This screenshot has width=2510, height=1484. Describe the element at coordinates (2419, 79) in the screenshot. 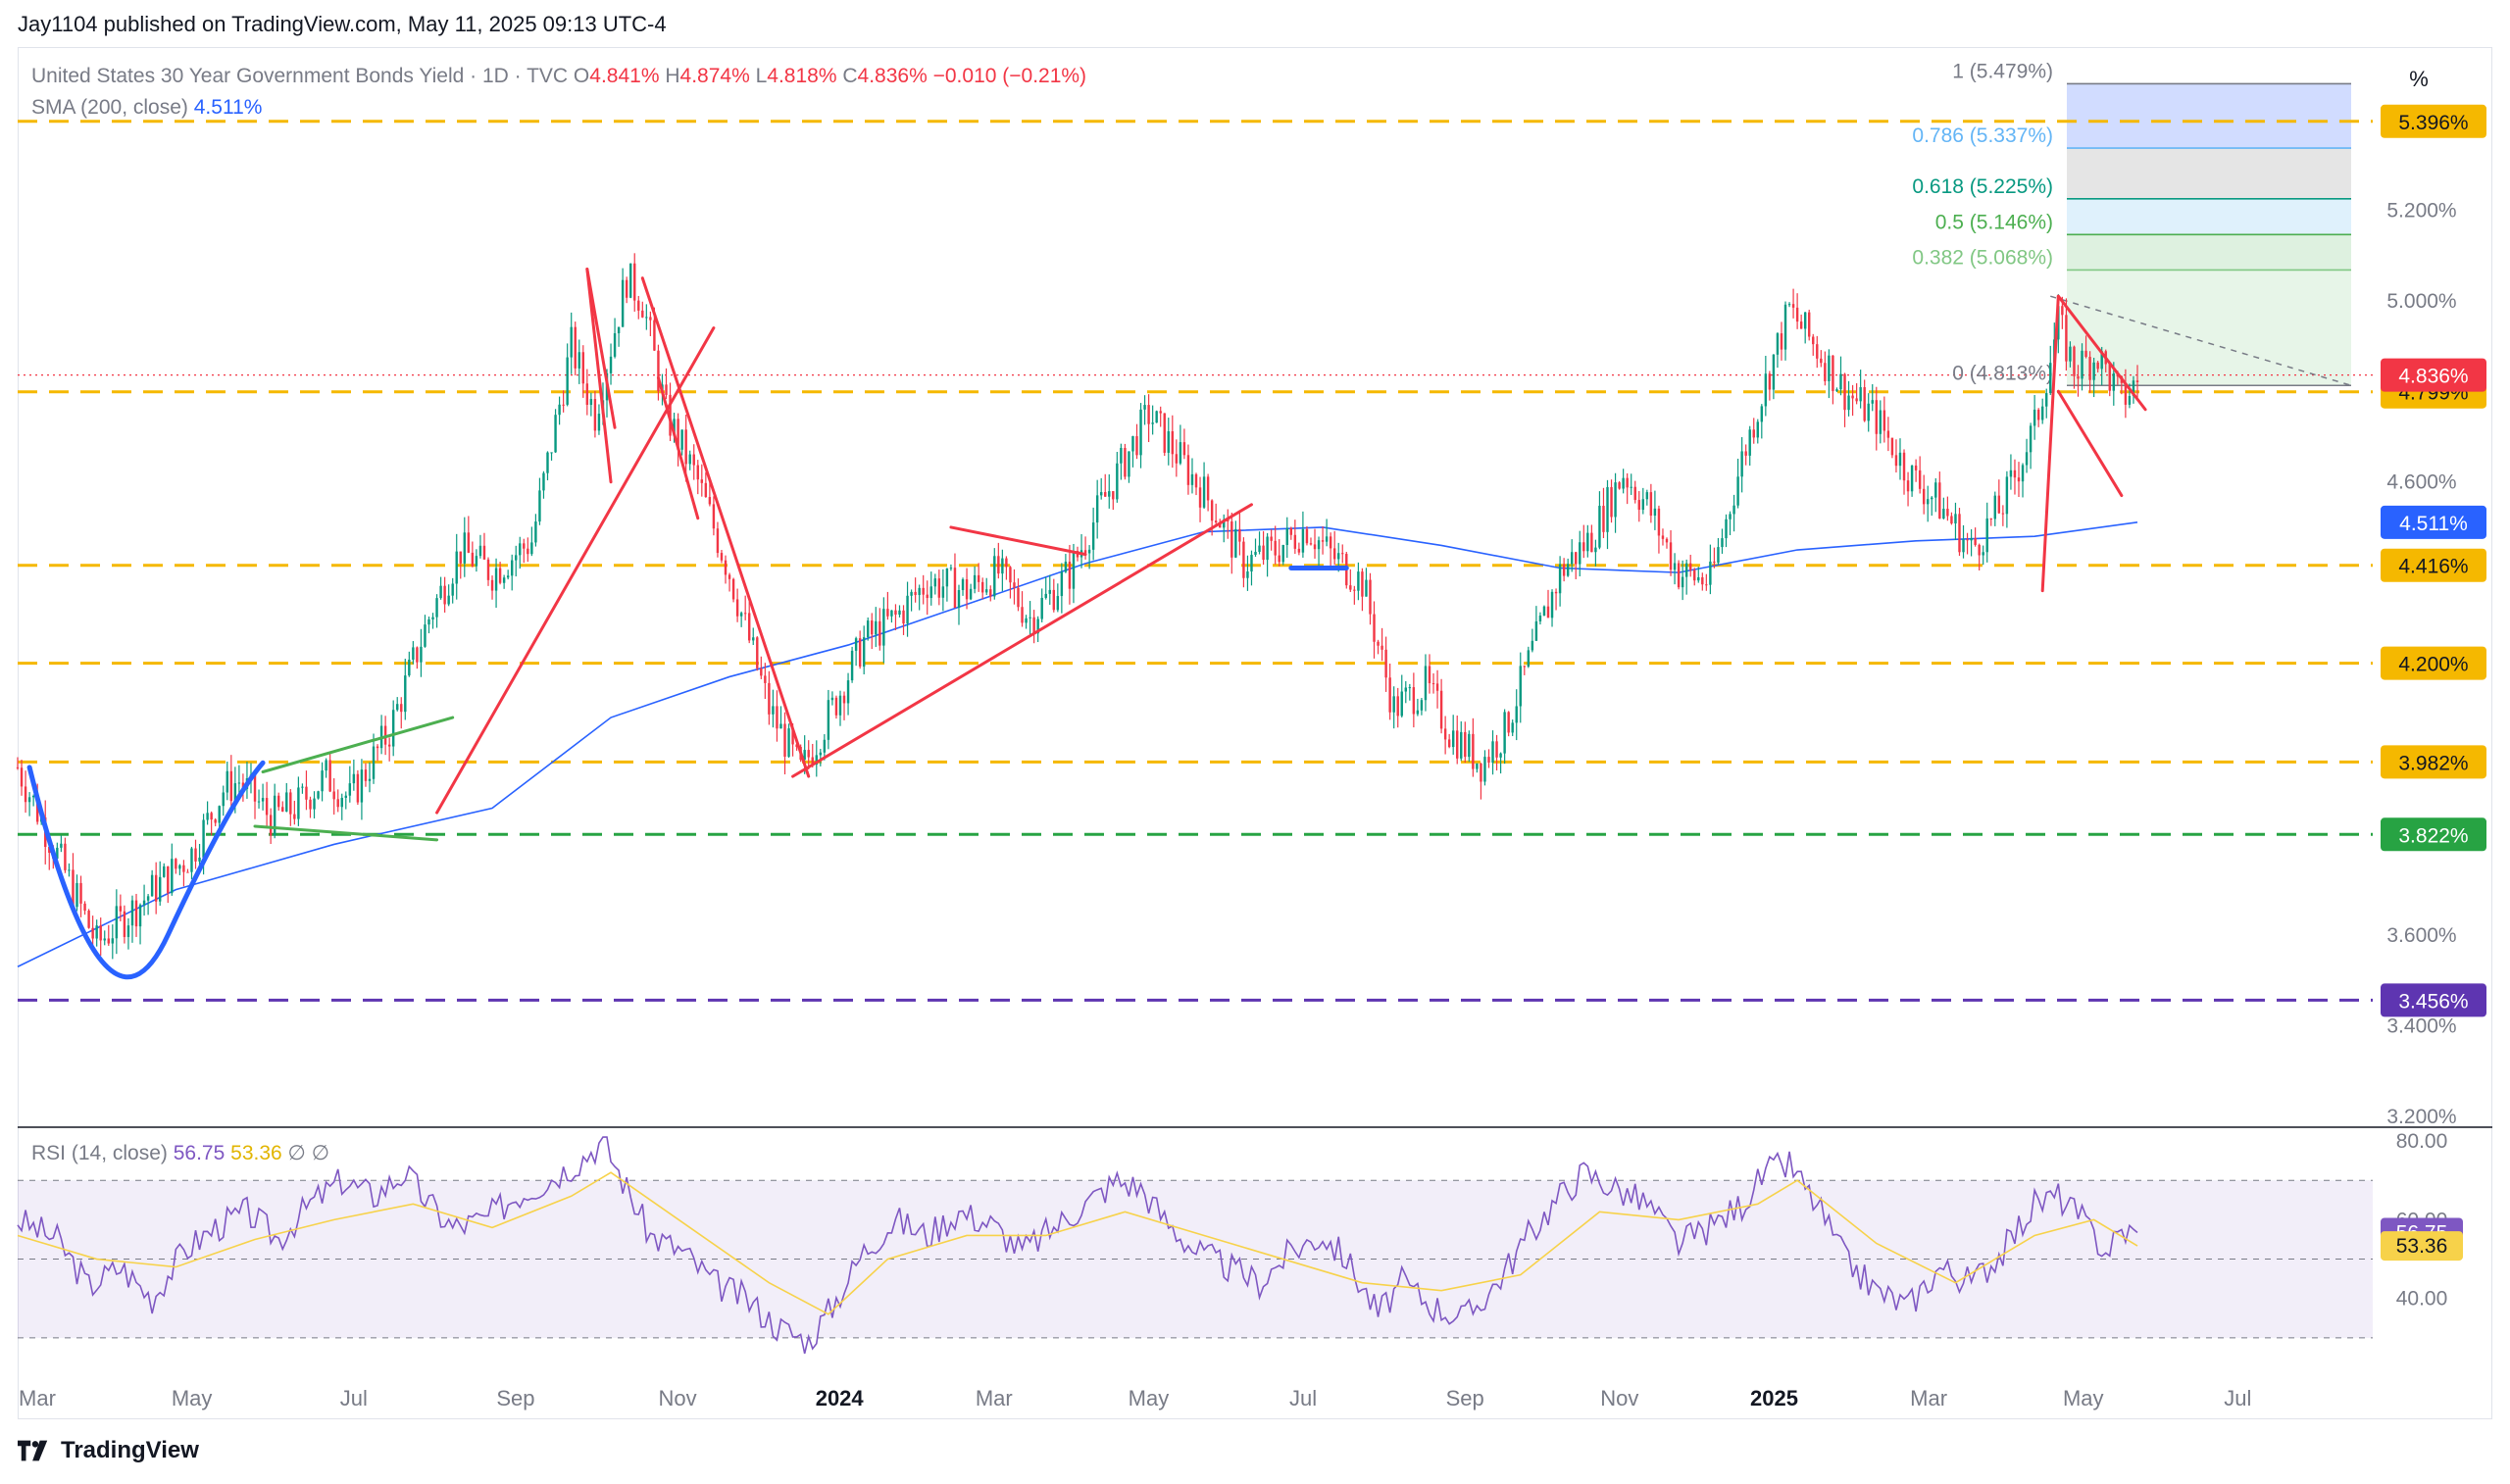

I see `percent-scale-button: %` at that location.